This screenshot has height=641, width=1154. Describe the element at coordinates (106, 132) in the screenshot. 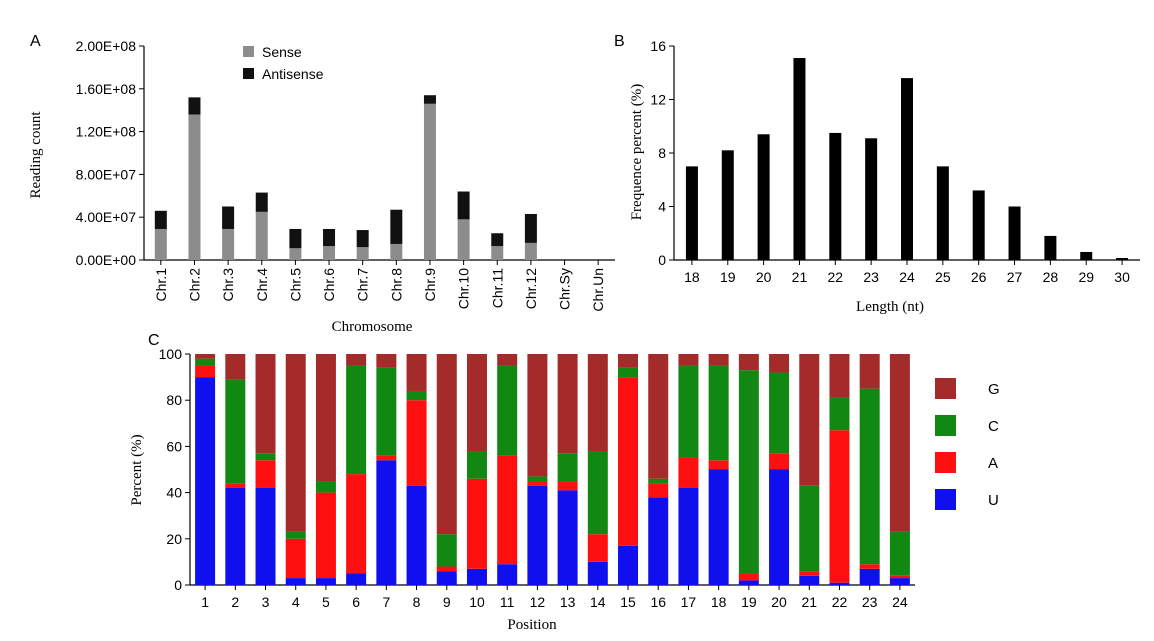

I see `y-tick-label: 1.20E+08` at that location.